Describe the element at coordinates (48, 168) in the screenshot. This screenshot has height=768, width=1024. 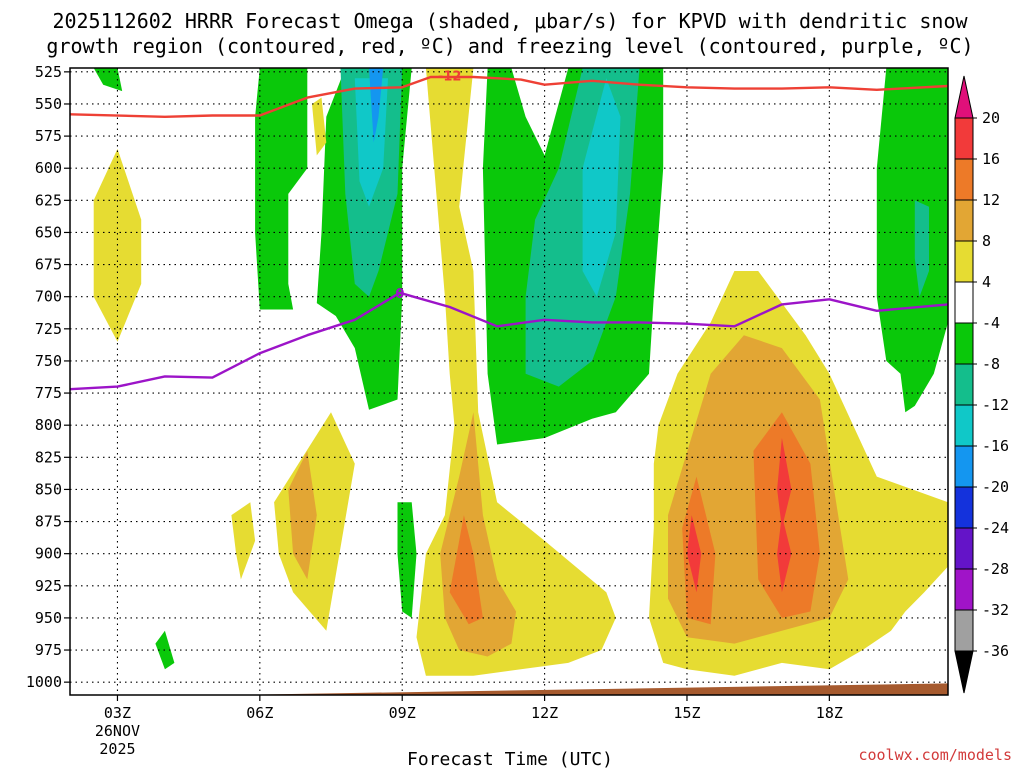
I see `y-tick-label: 600` at that location.